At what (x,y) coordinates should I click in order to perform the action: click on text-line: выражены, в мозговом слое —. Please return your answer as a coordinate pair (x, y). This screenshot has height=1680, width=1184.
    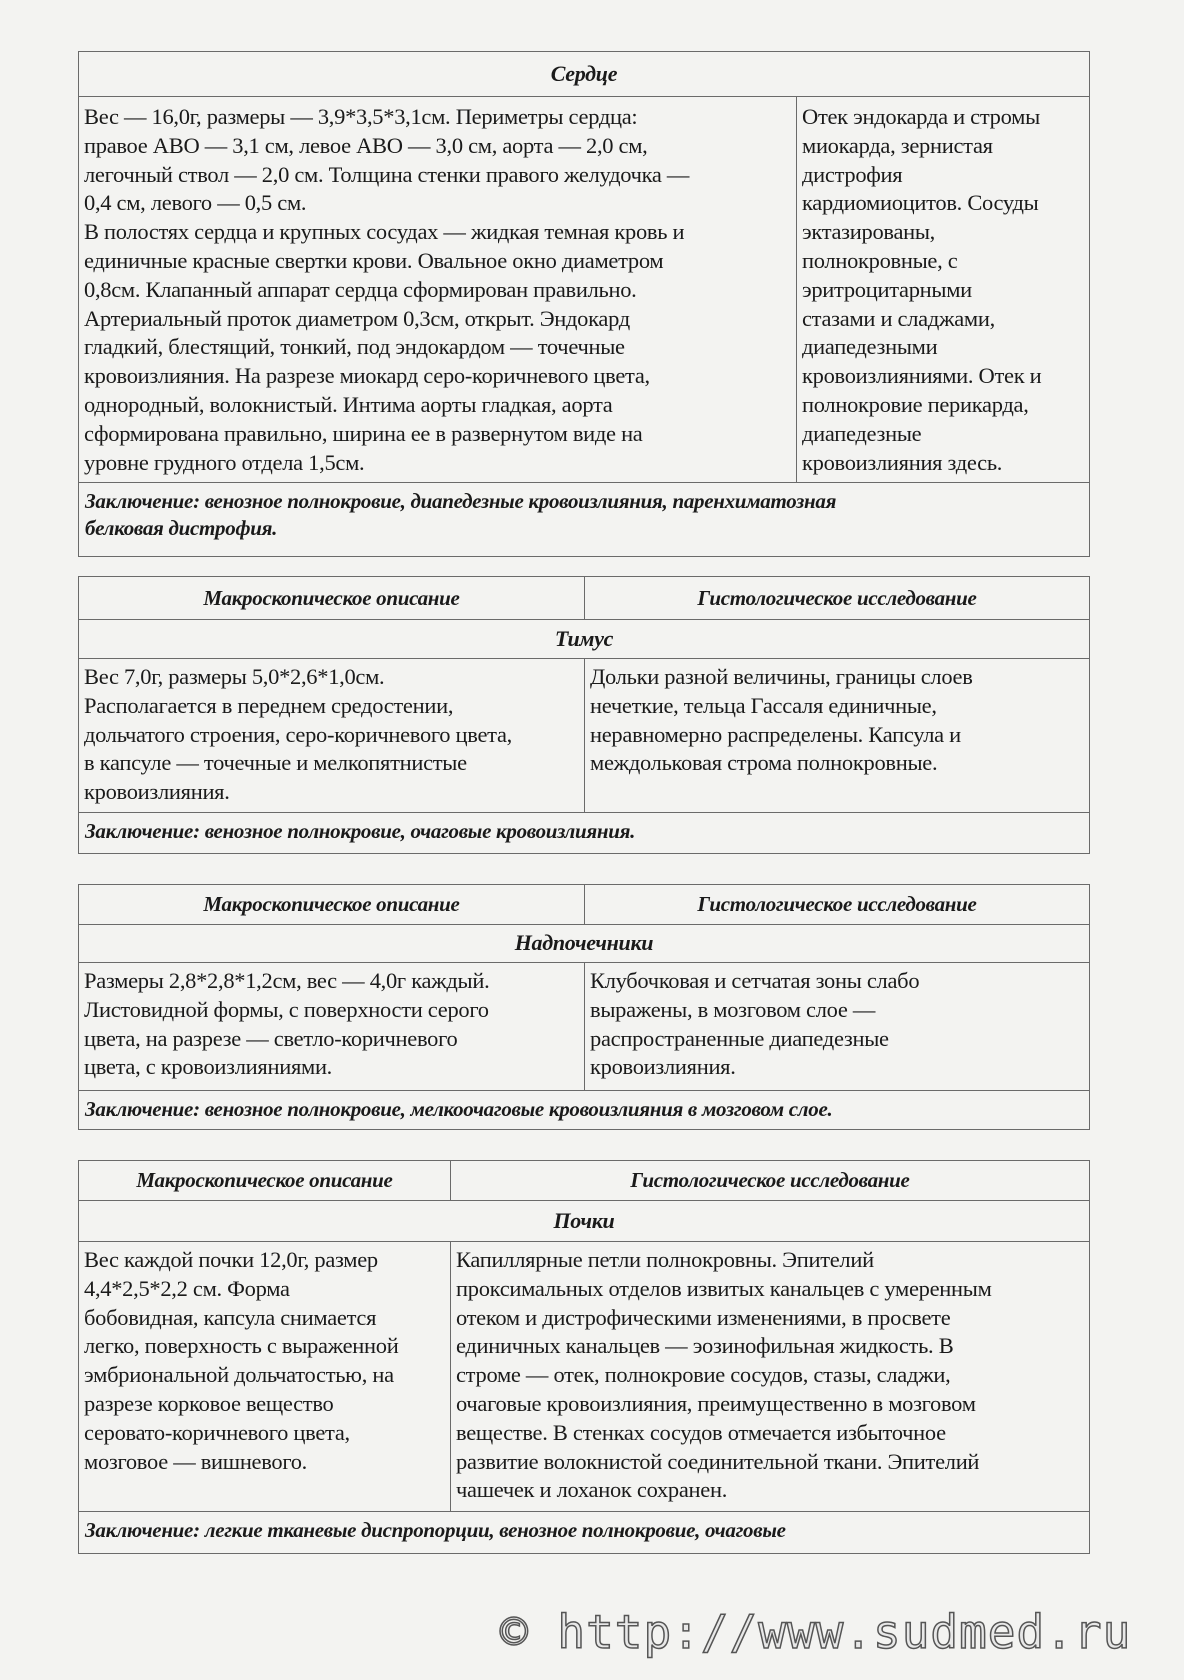
    Looking at the image, I should click on (733, 1009).